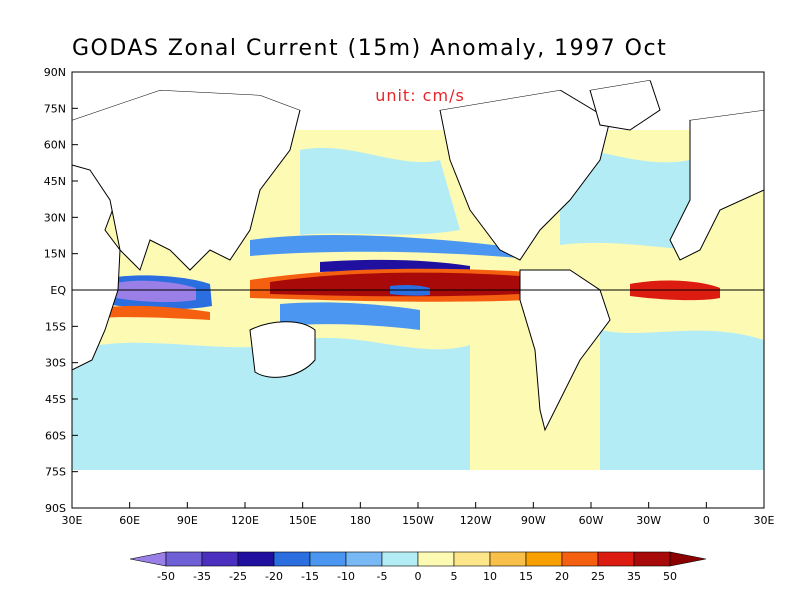  Describe the element at coordinates (533, 520) in the screenshot. I see `longitude-tick-label: 90W` at that location.